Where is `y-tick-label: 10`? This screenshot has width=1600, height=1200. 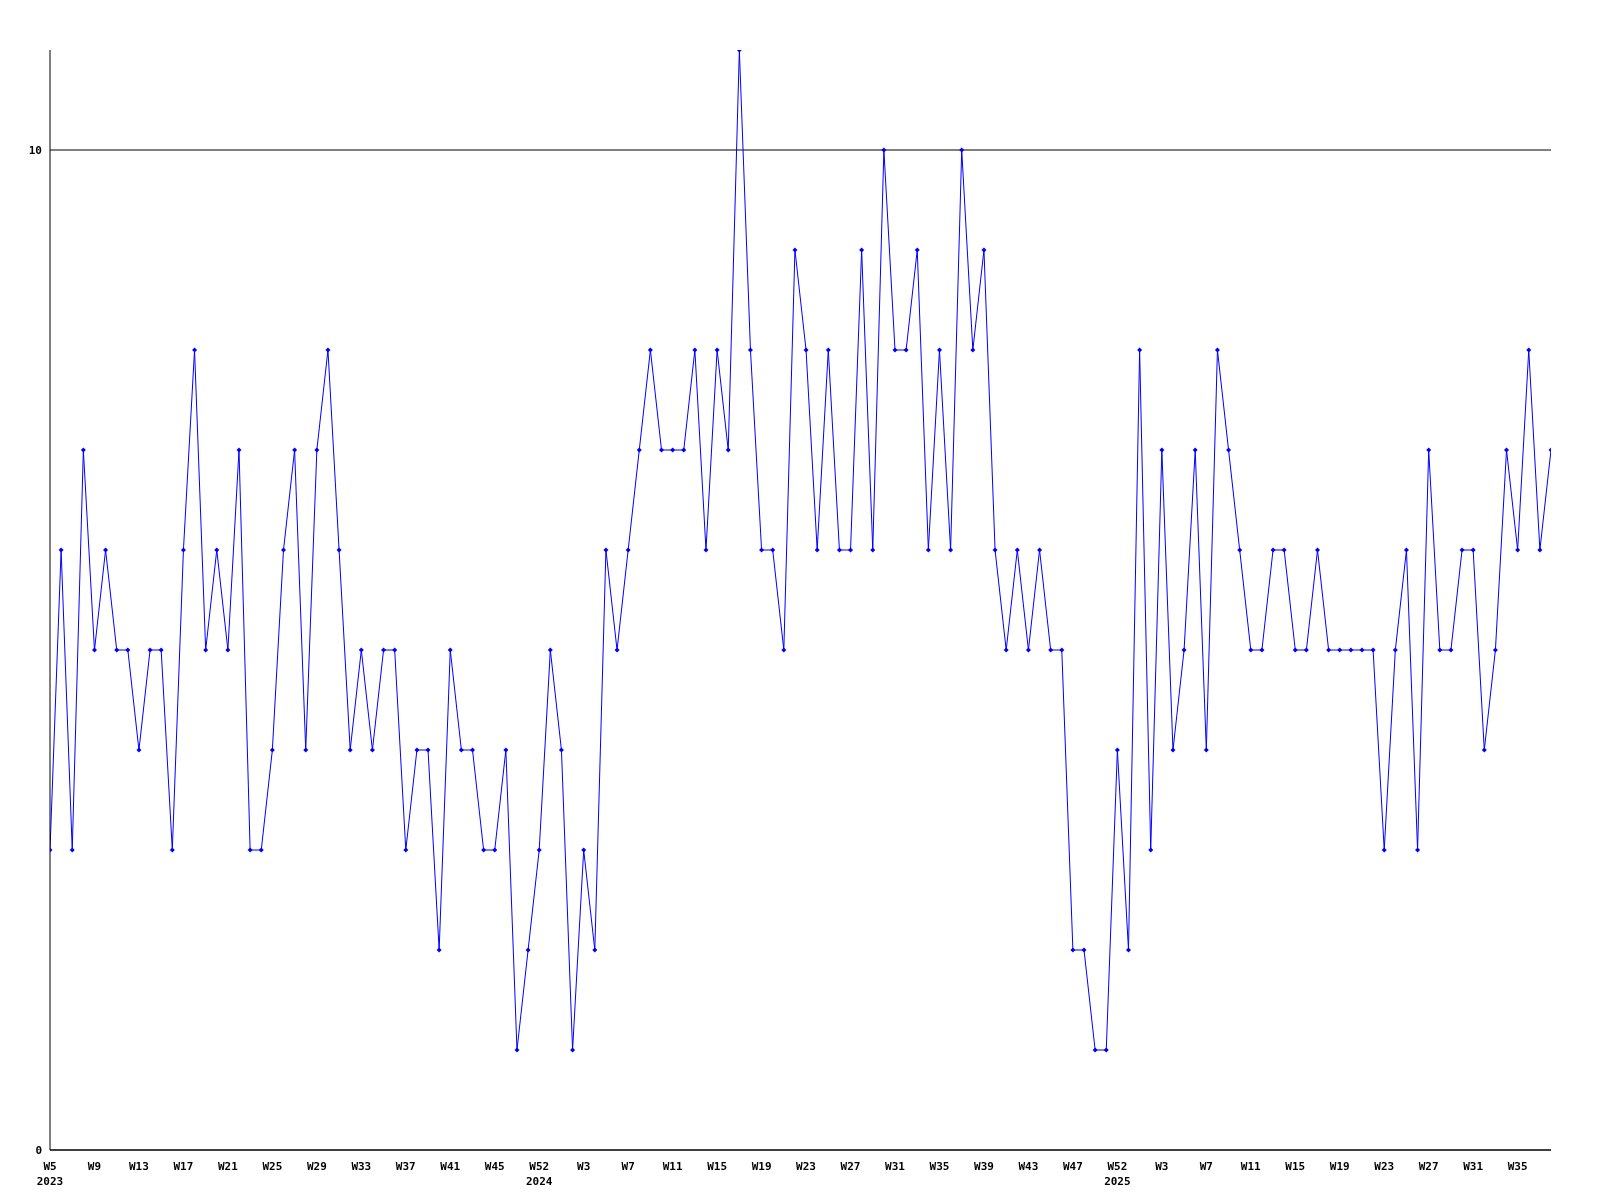
y-tick-label: 10 is located at coordinates (35, 150).